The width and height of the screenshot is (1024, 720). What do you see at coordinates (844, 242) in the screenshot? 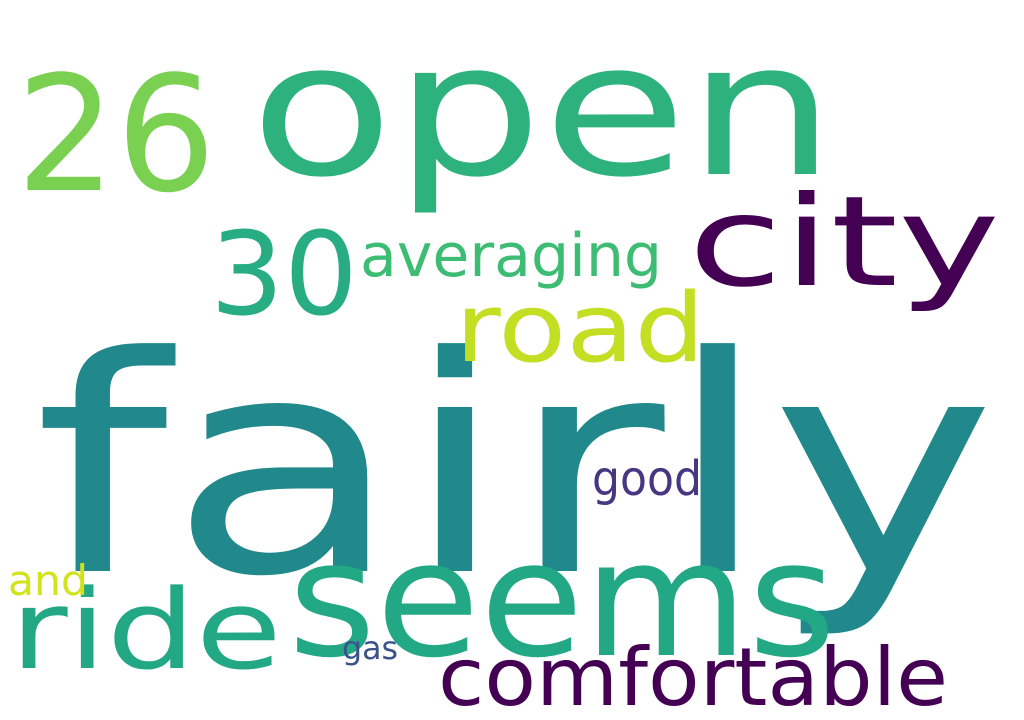
I see `word-city: city` at bounding box center [844, 242].